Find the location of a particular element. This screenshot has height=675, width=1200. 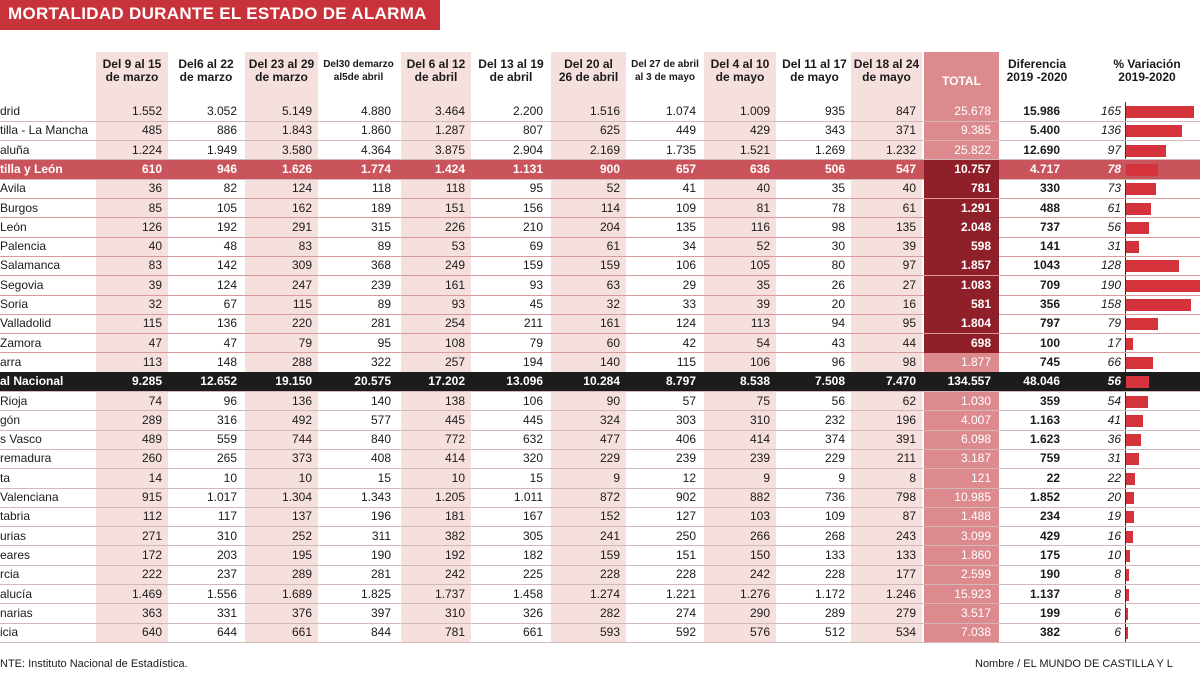

data-cell: 40 is located at coordinates (155, 246).